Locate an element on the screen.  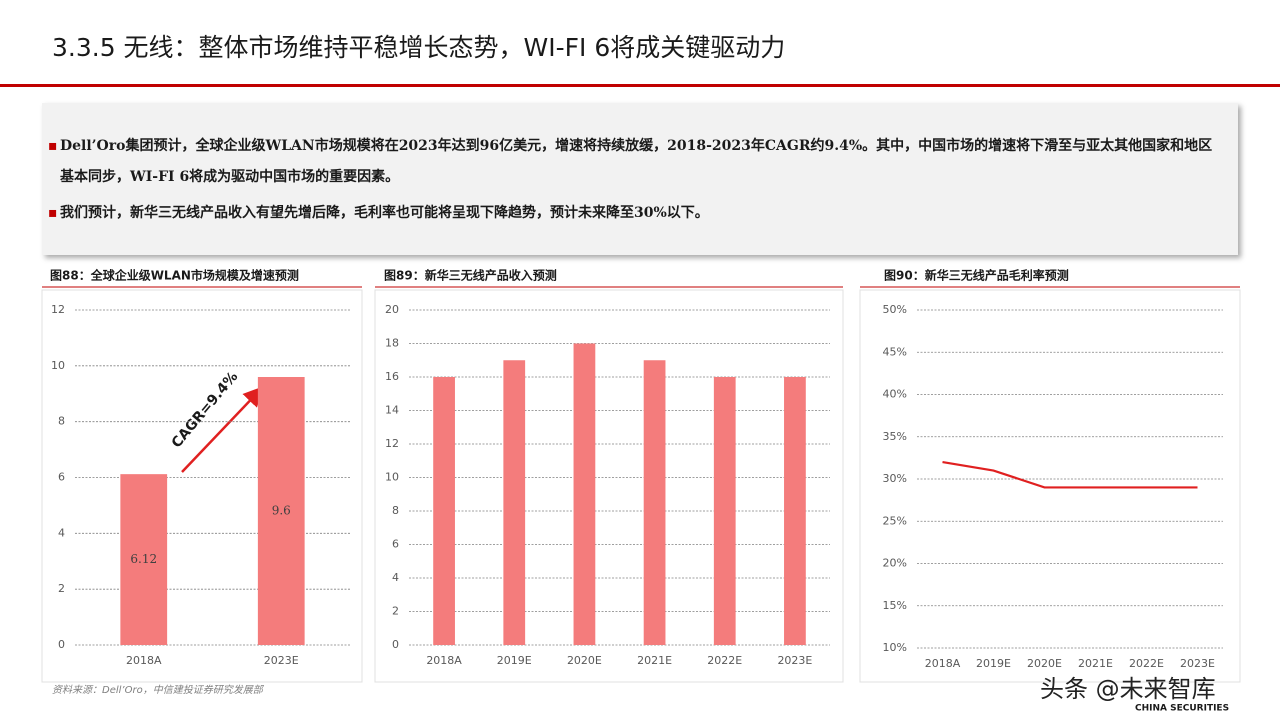
y-tick-label: 25% is located at coordinates (895, 520).